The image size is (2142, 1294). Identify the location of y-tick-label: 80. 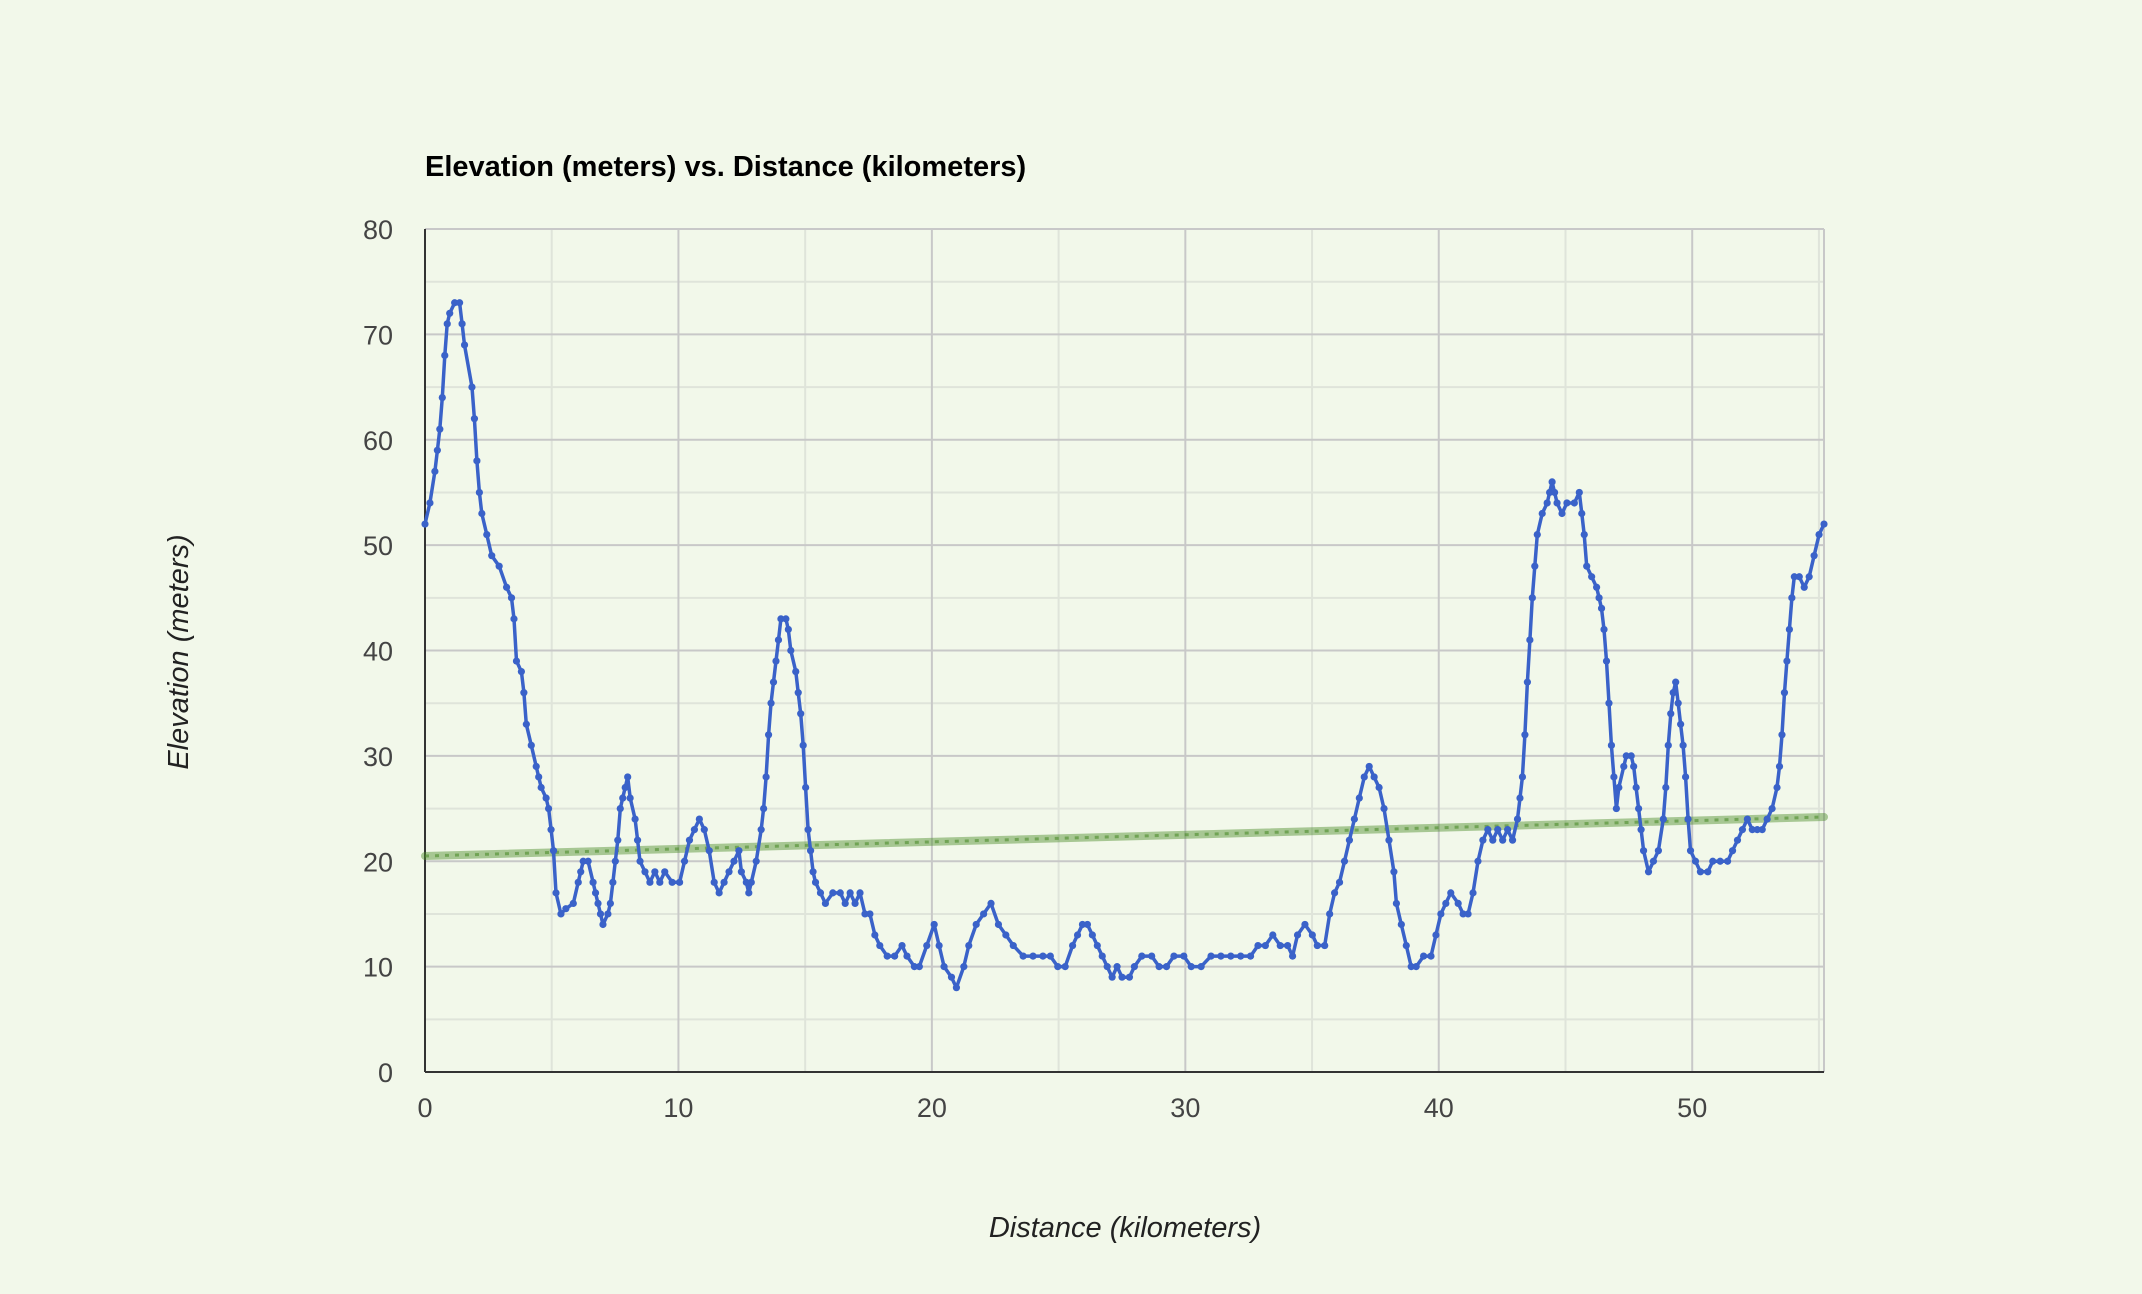
(378, 230).